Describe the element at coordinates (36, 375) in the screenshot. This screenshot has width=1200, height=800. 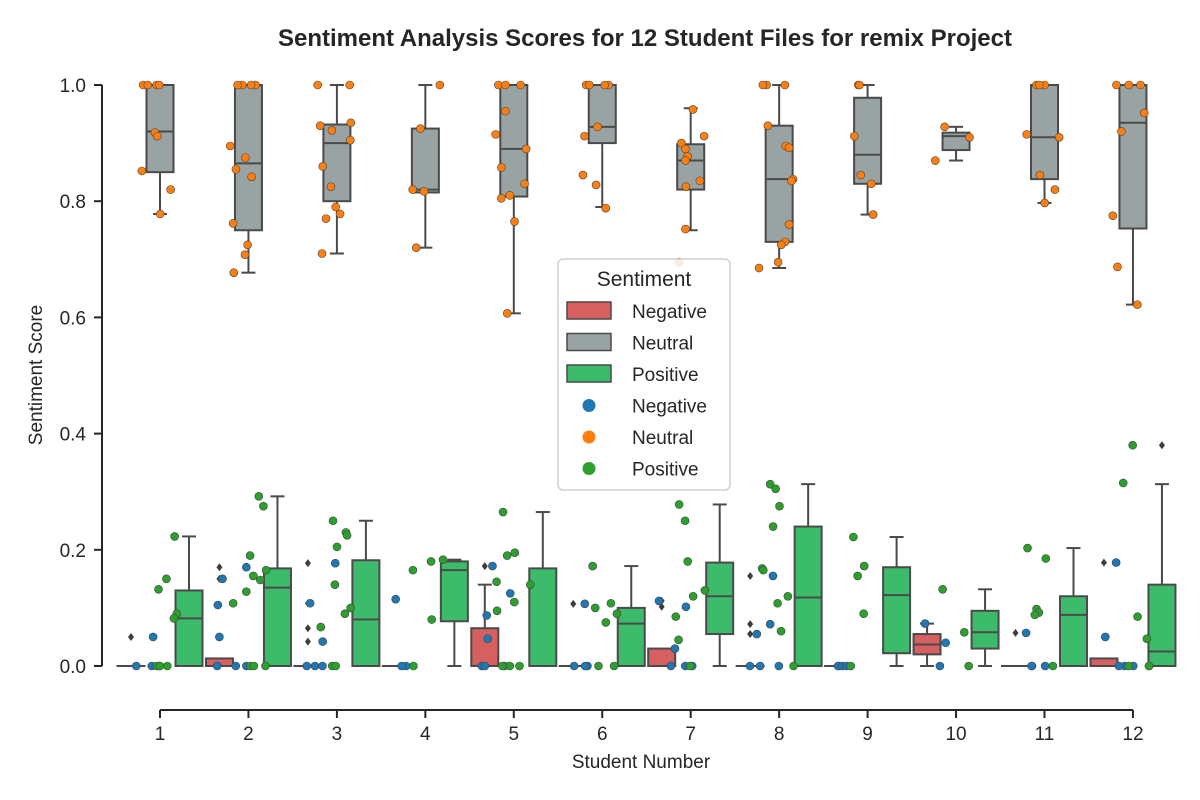
I see `y-axis-label: Sentiment Score` at that location.